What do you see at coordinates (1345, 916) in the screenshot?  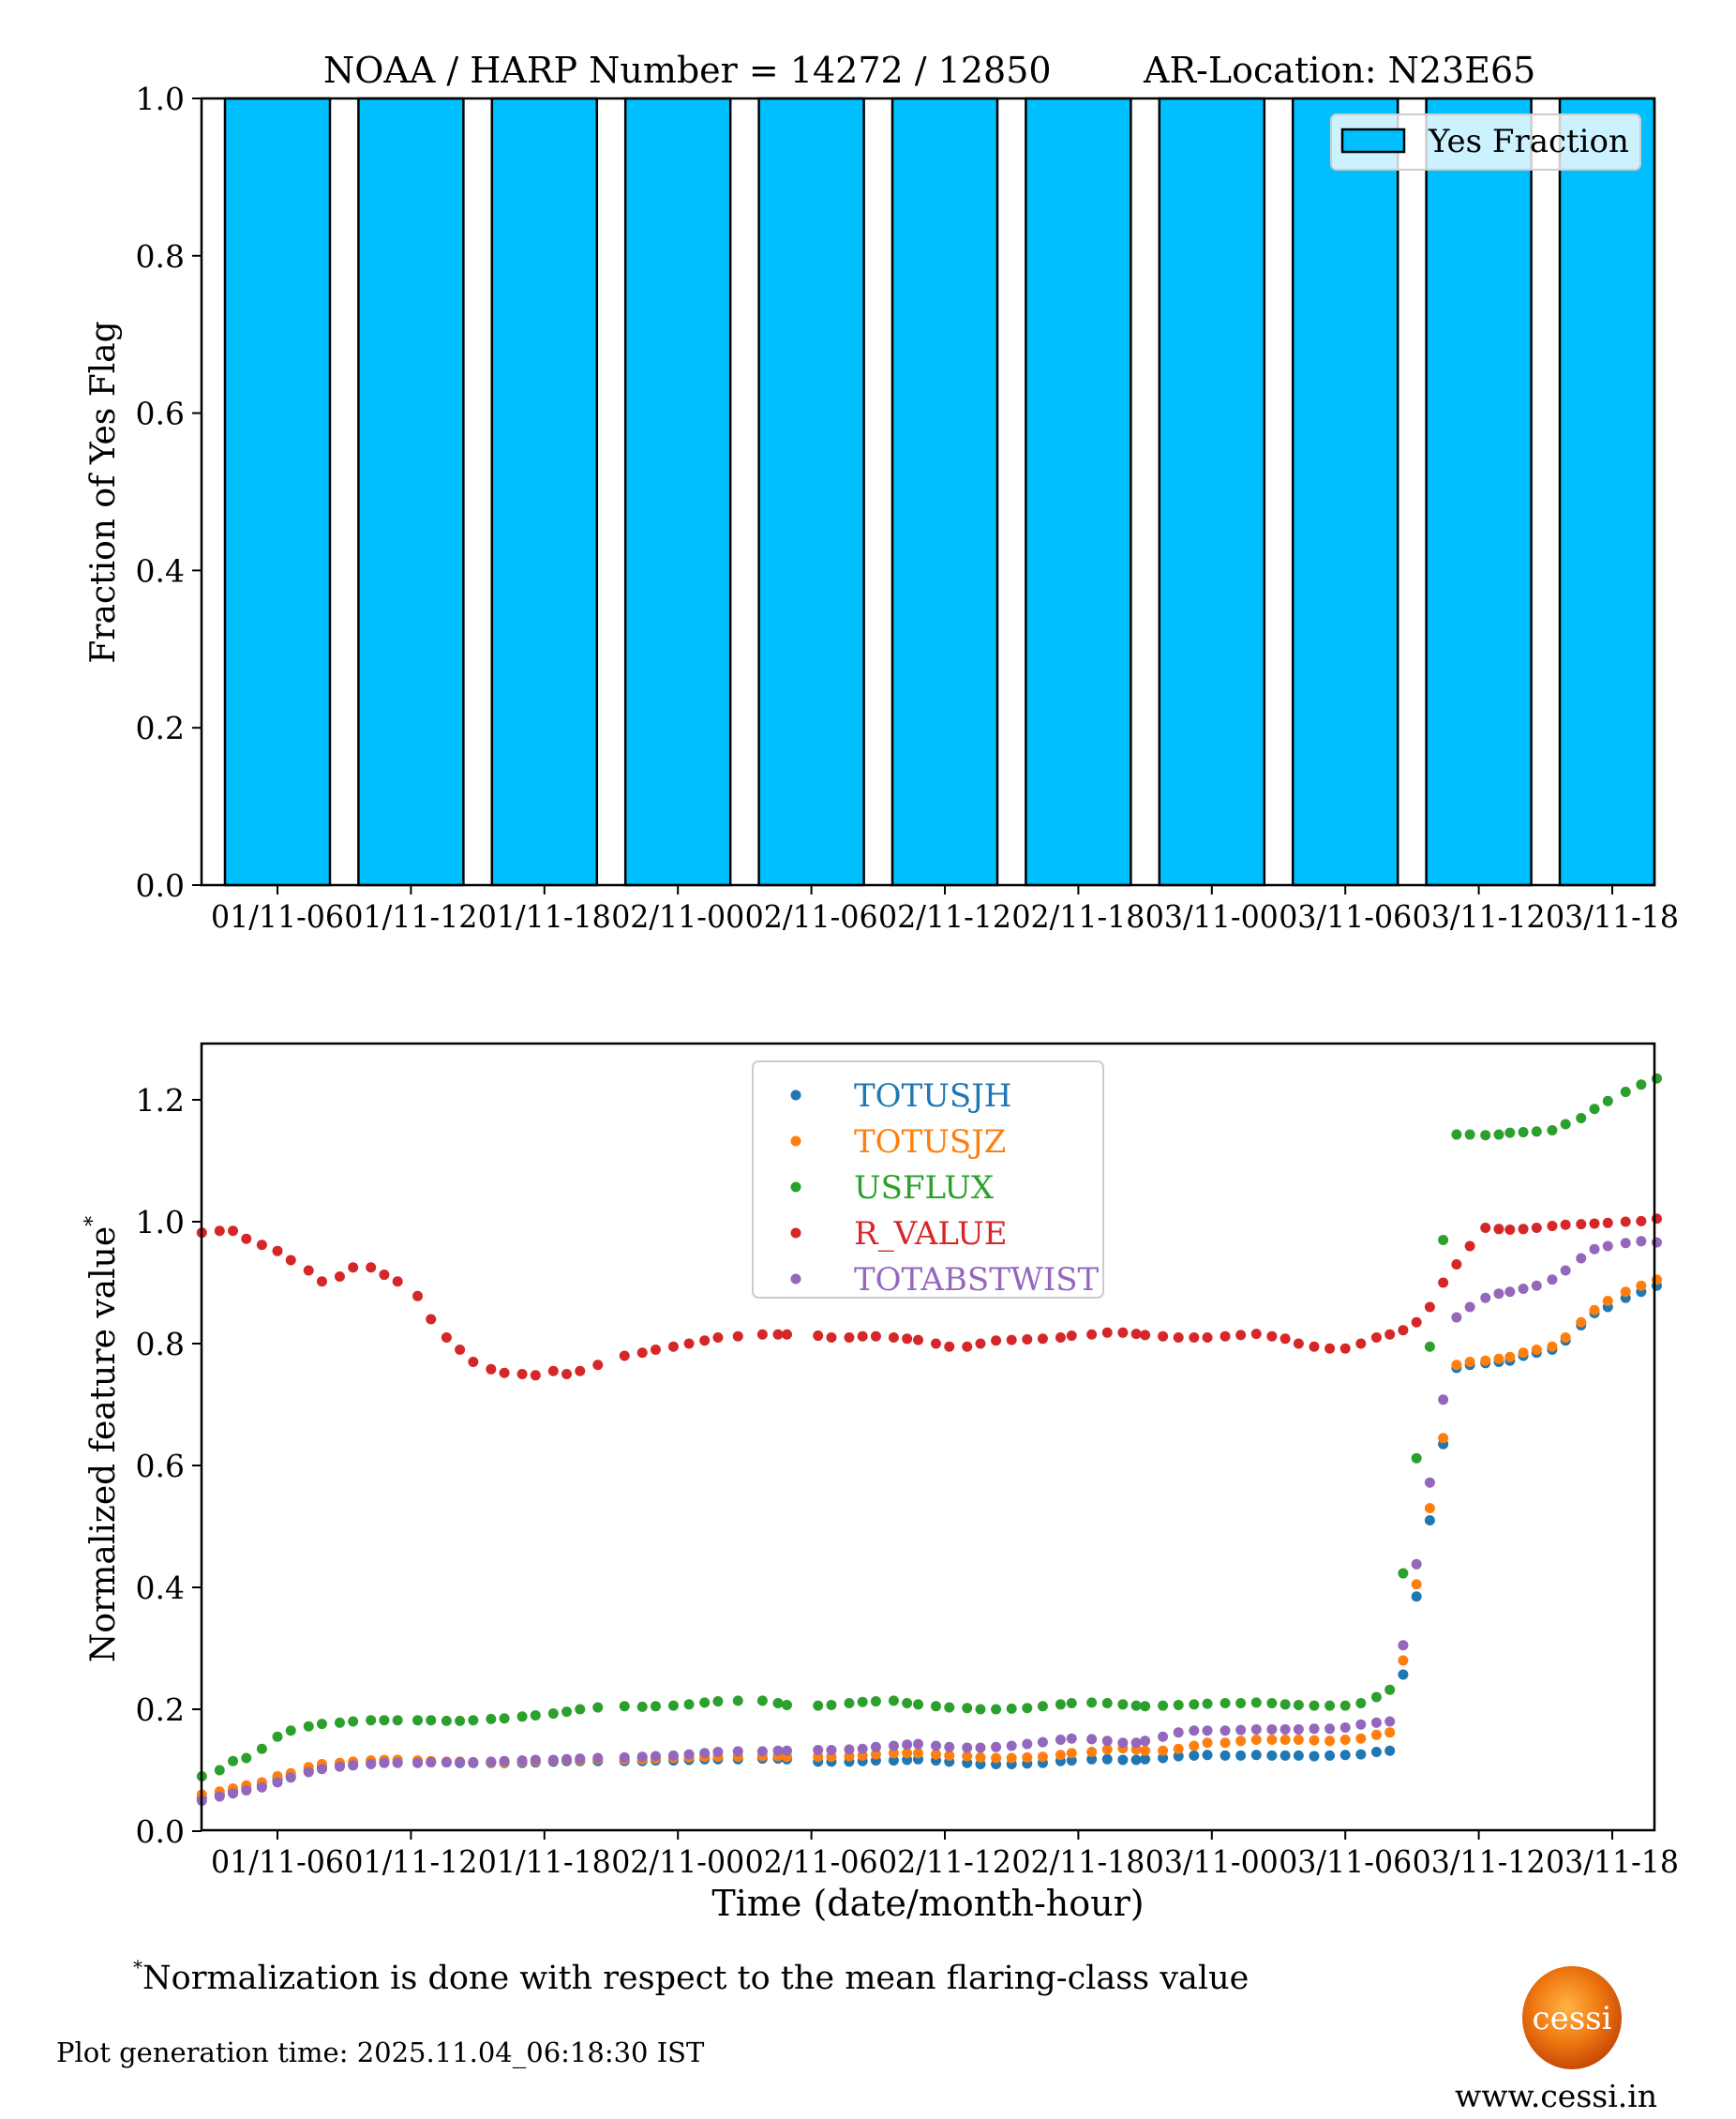 I see `top-xtick-label: 03/11-06` at bounding box center [1345, 916].